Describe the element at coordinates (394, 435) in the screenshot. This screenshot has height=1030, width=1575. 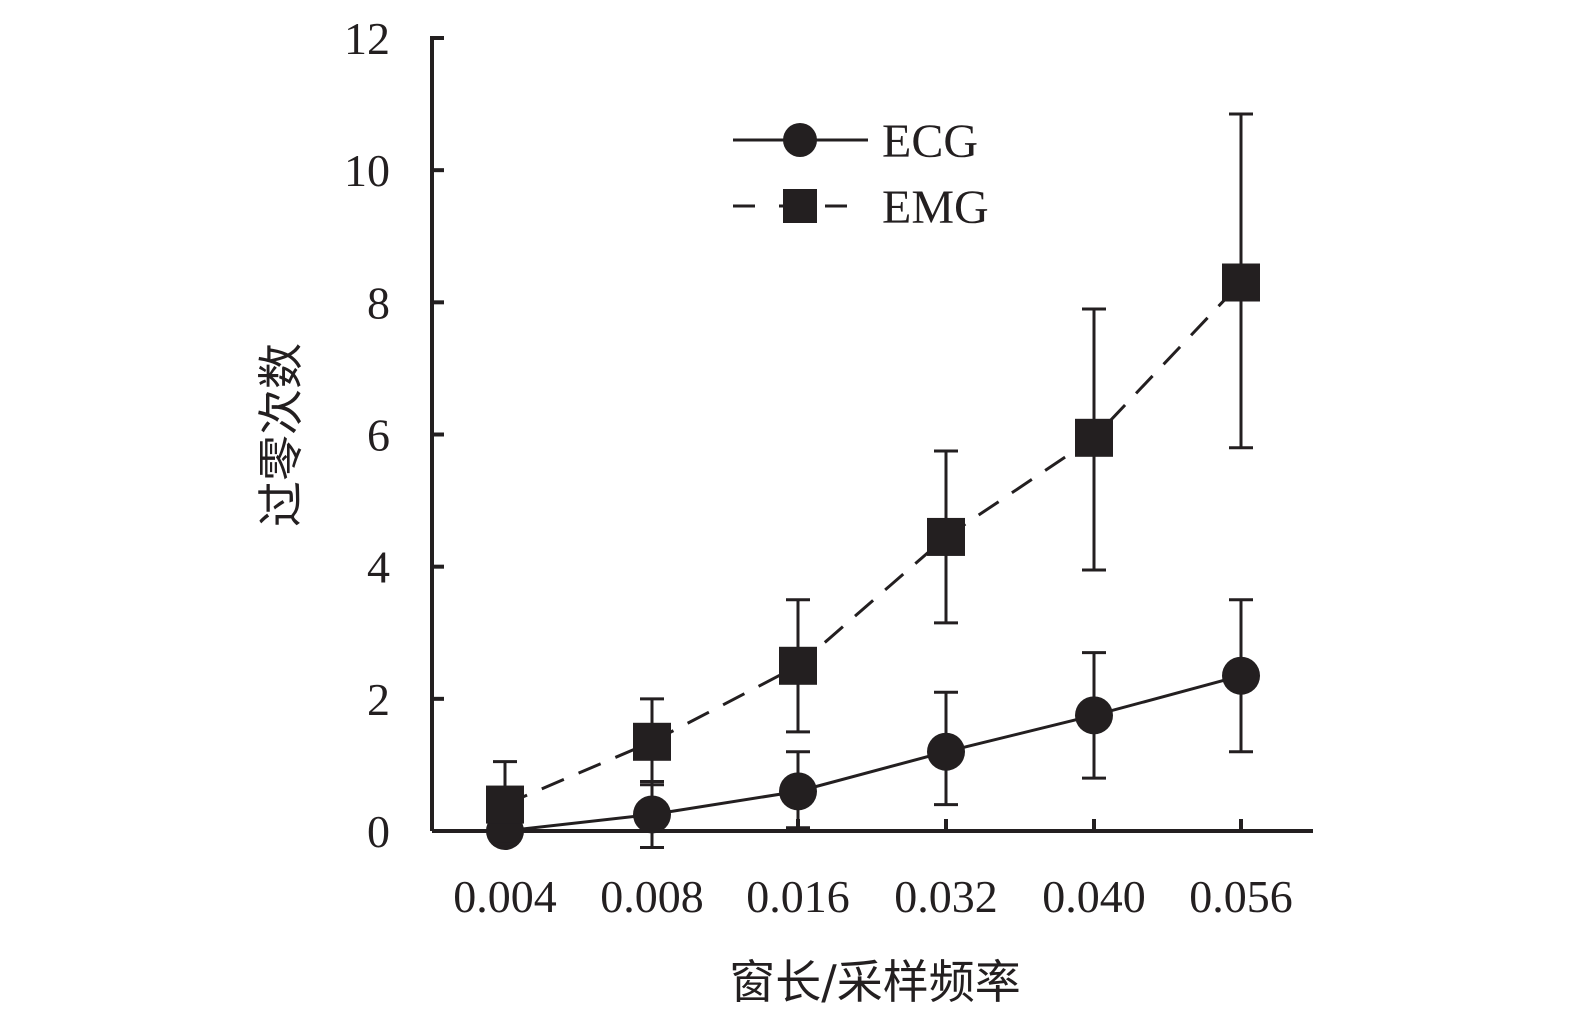
I see `y-axis-ticks: 0 2 4 6 8 10 12` at that location.